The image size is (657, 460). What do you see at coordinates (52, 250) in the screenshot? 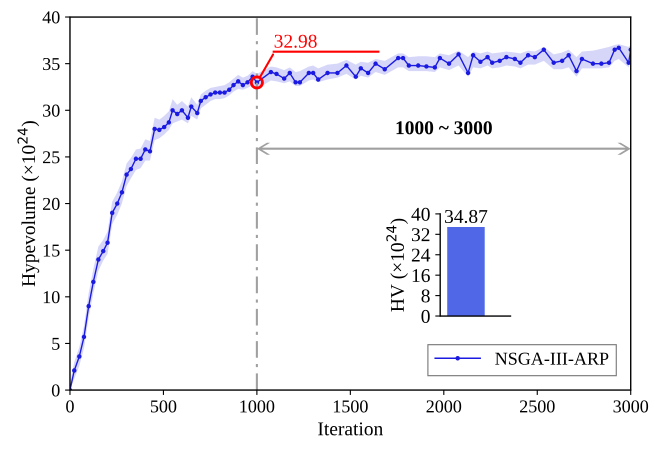
I see `y-tick-label: 15` at bounding box center [52, 250].